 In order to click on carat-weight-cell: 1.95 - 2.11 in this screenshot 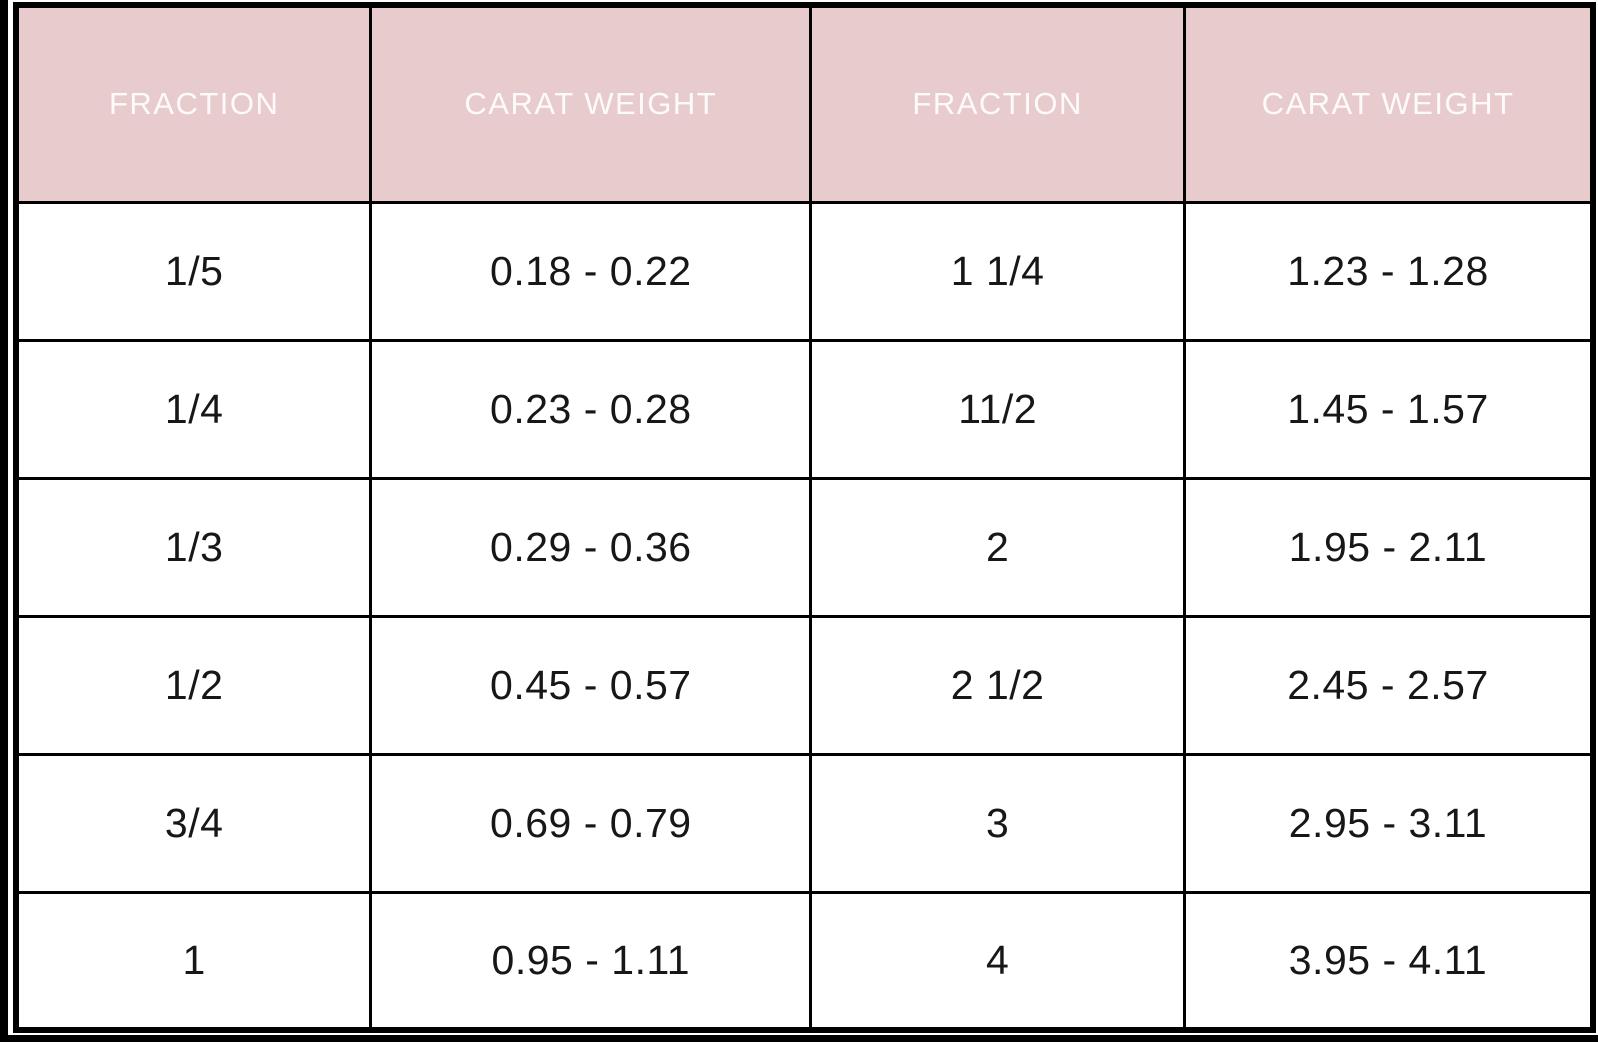, I will do `click(1389, 547)`.